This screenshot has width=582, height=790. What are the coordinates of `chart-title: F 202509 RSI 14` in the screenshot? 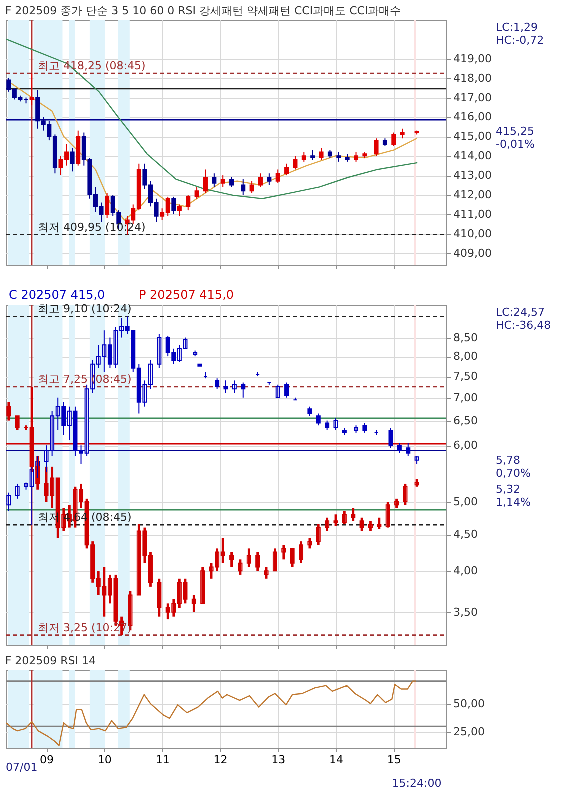 It's located at (50, 661).